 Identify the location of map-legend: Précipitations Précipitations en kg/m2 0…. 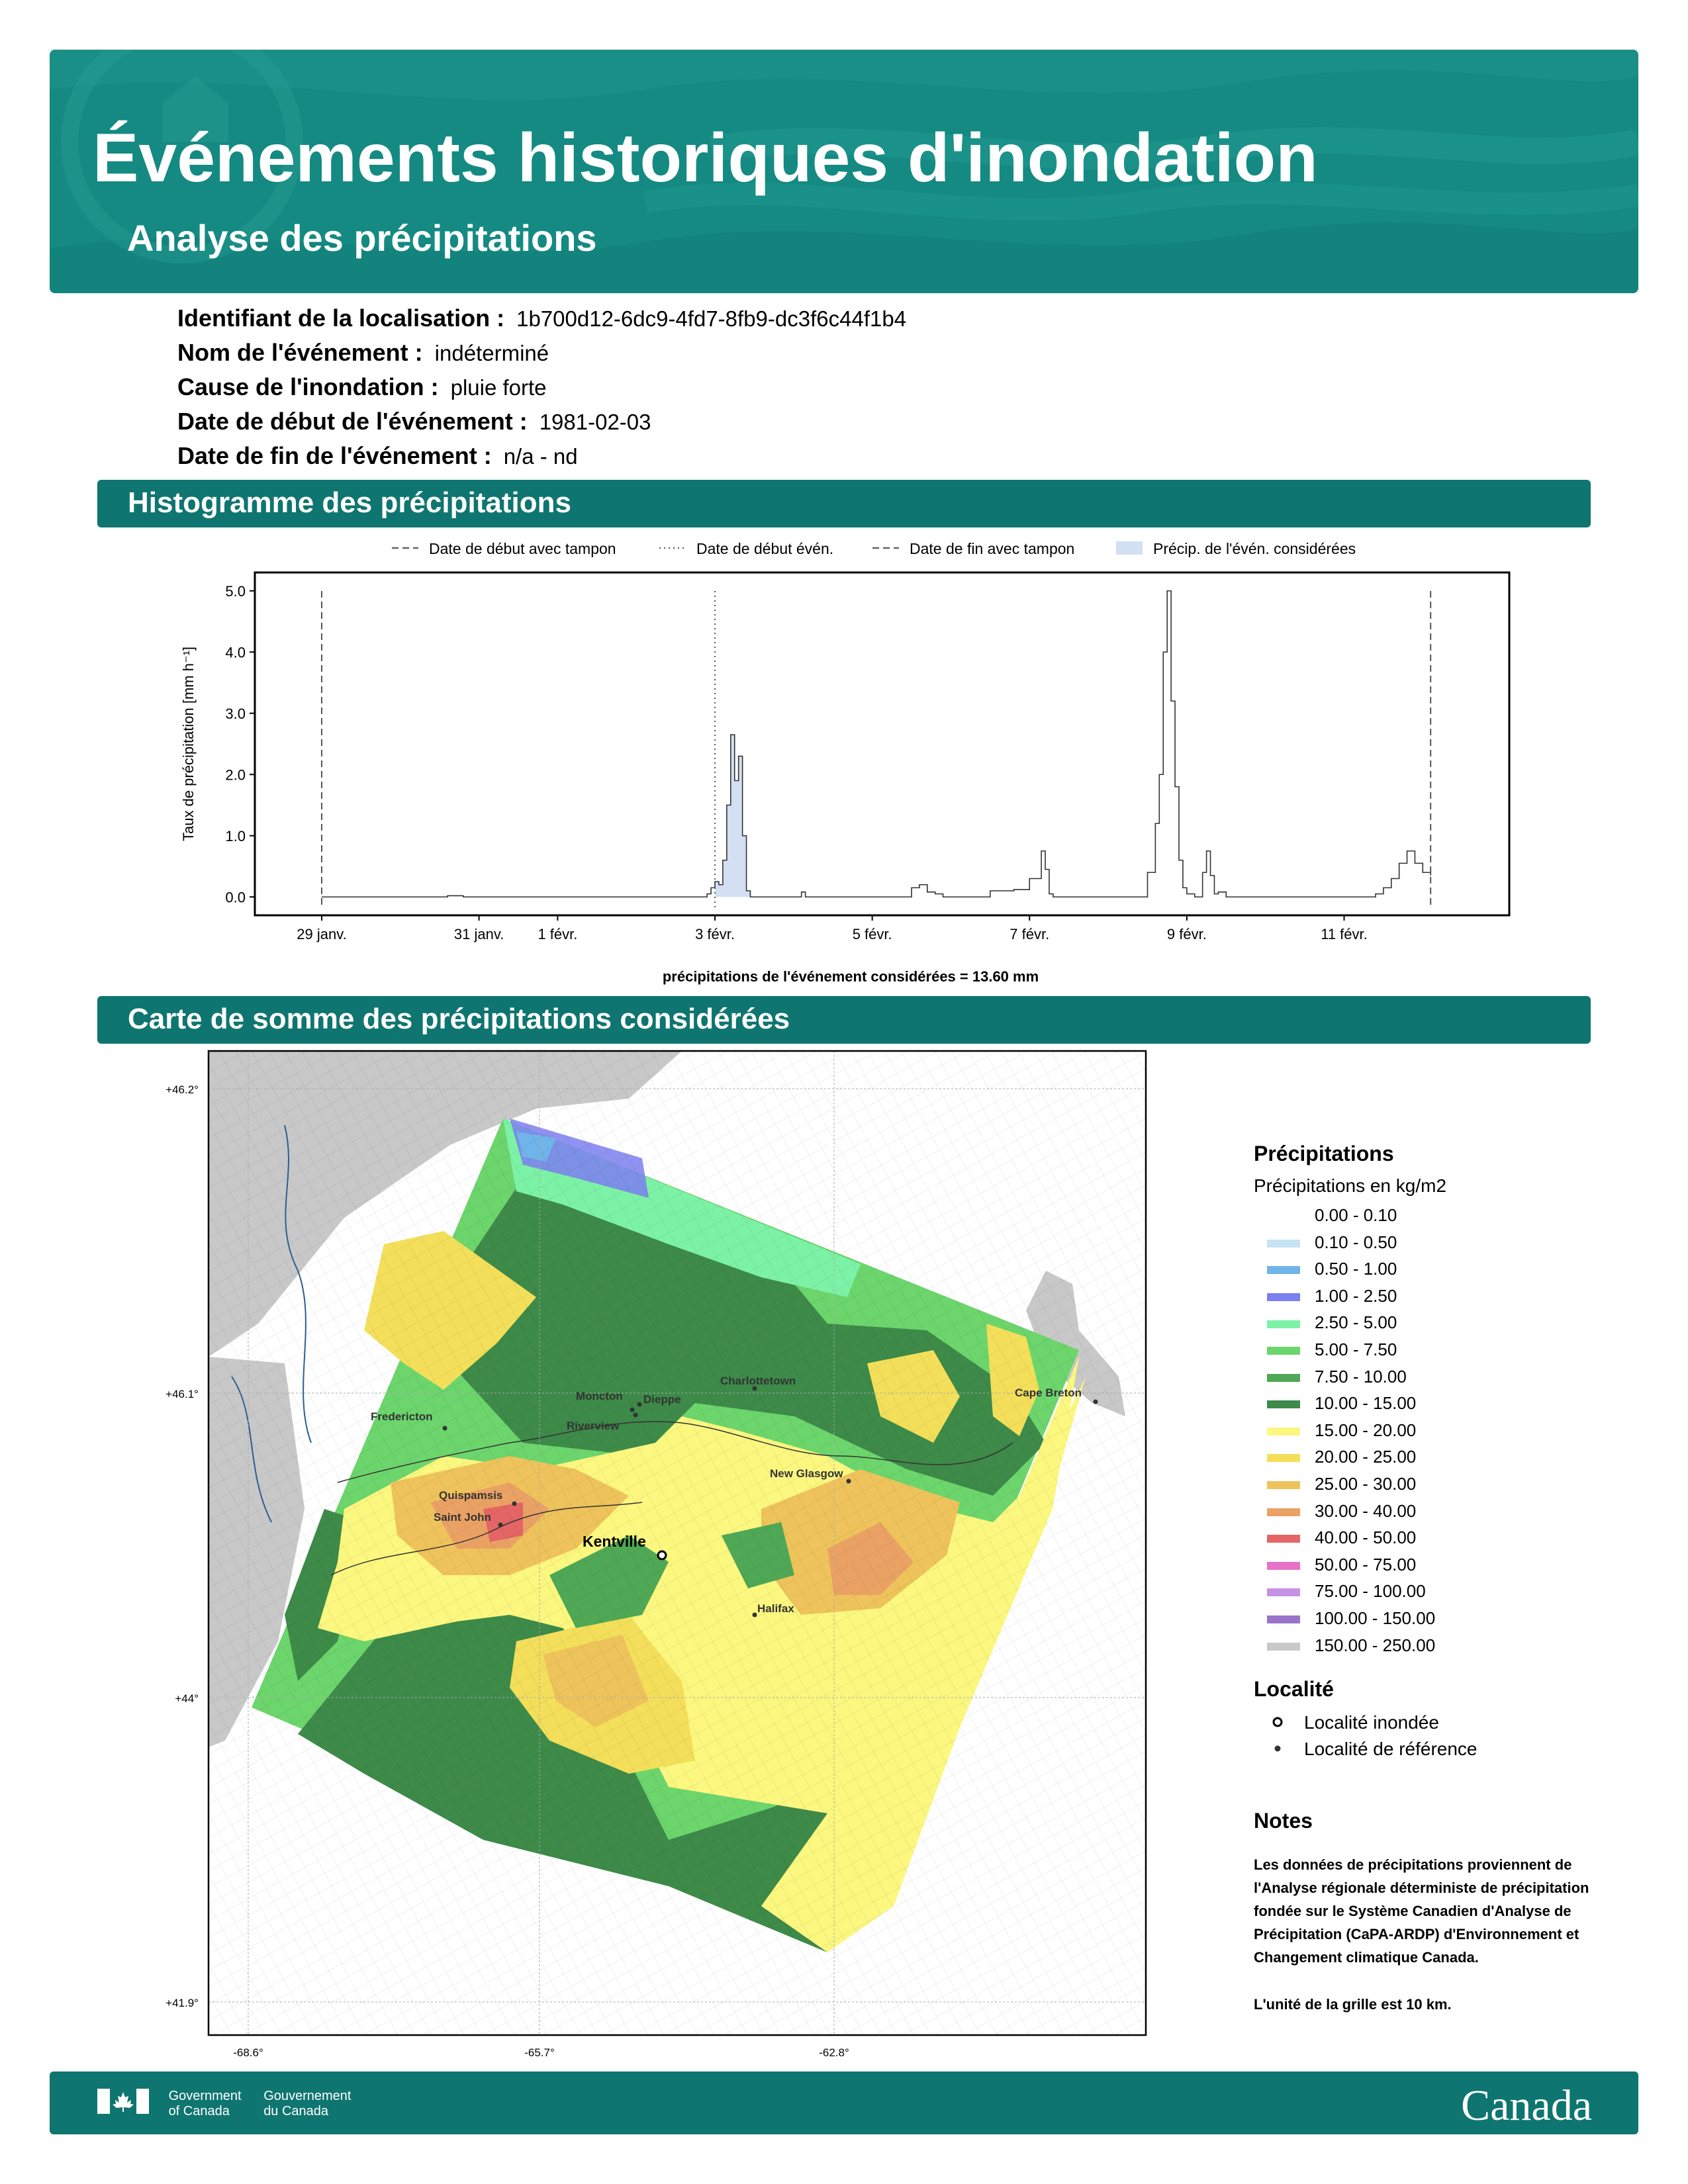
(1439, 1579).